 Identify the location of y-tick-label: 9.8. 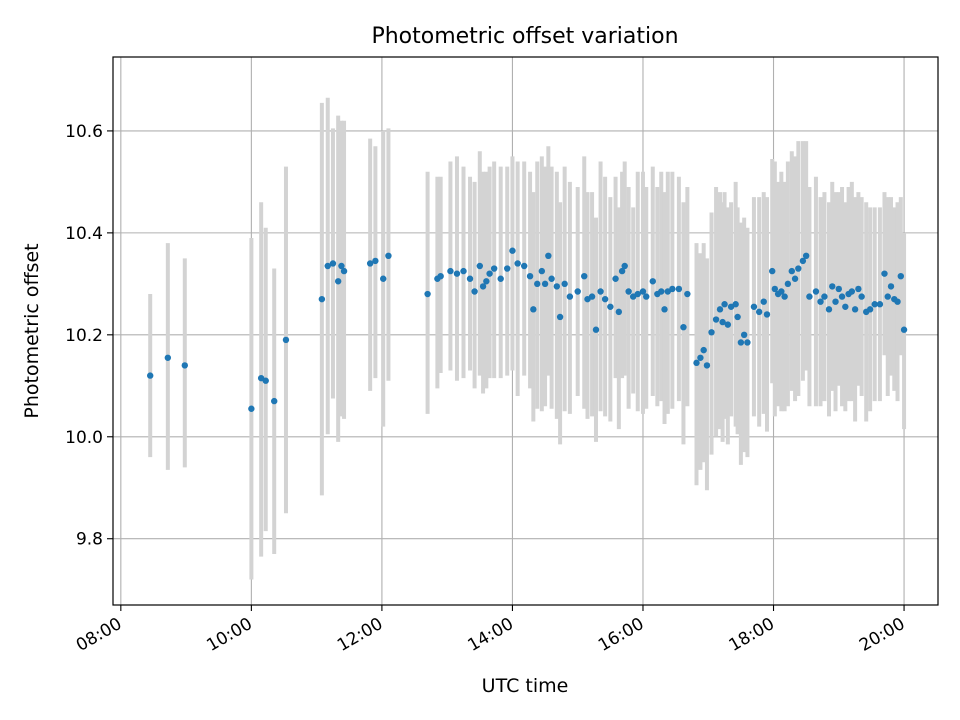
(89, 540).